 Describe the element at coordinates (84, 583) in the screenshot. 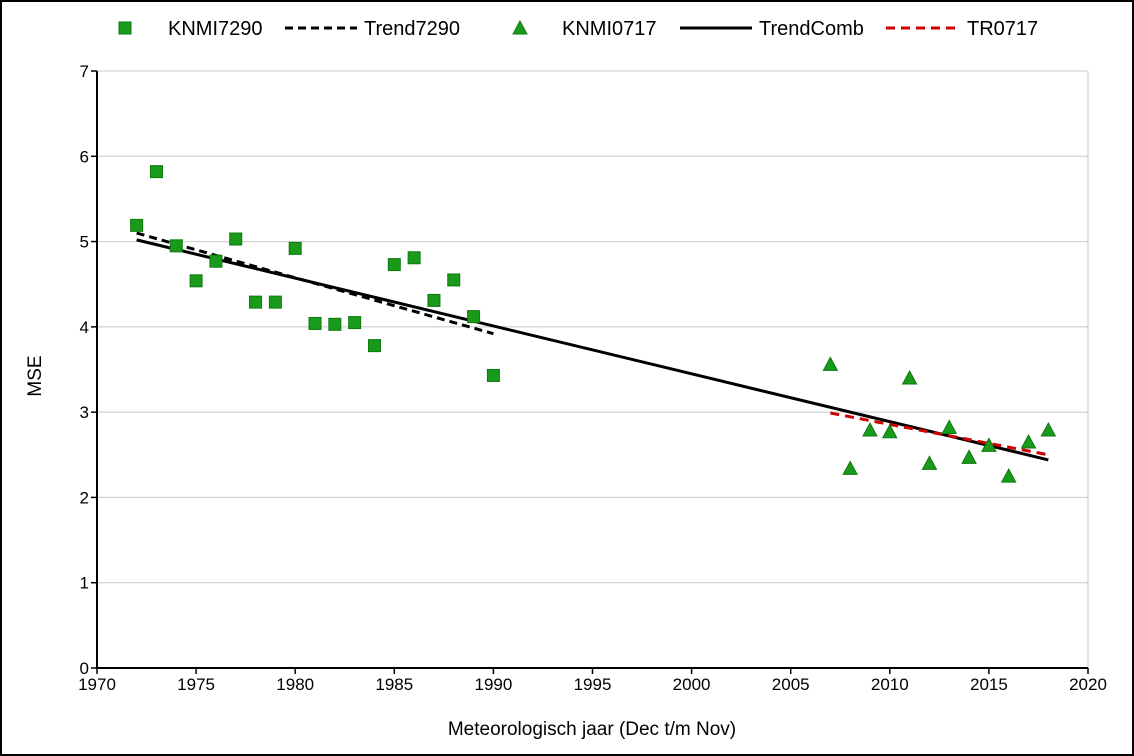

I see `y-tick-label: 1` at that location.